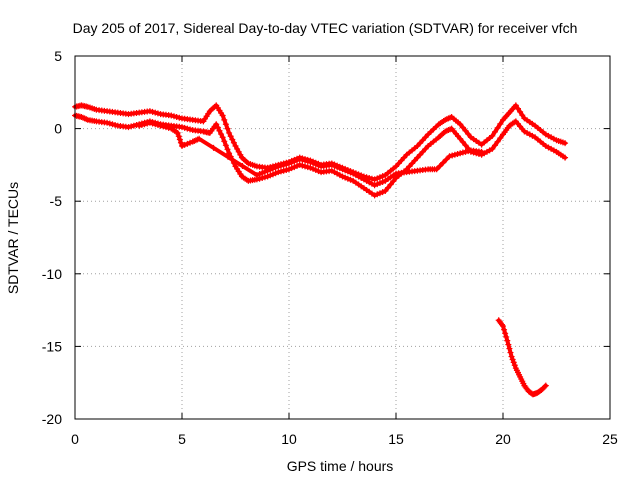  Describe the element at coordinates (52, 419) in the screenshot. I see `y-tick-label: -20` at that location.